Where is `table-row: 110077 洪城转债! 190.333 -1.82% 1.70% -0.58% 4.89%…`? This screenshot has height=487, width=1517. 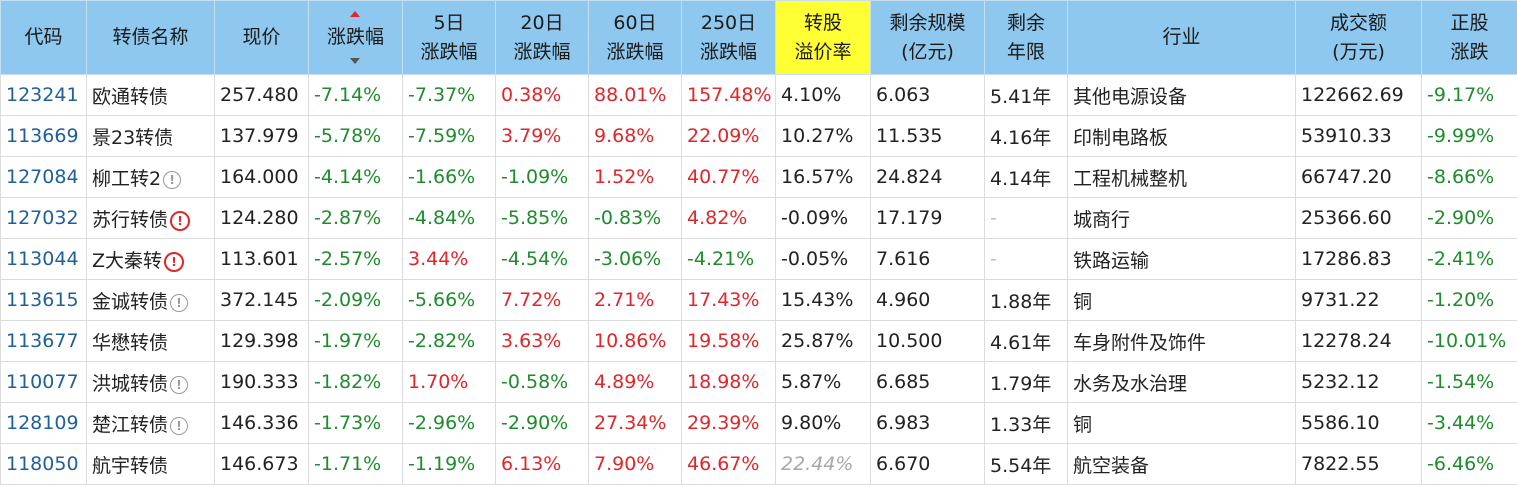 table-row: 110077 洪城转债! 190.333 -1.82% 1.70% -0.58% 4.89%… is located at coordinates (758, 382).